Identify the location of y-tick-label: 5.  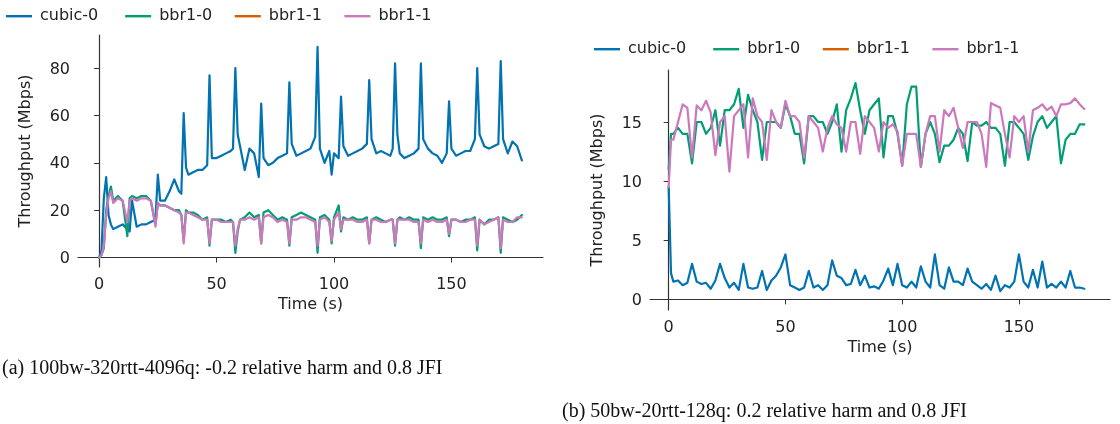
(636, 240).